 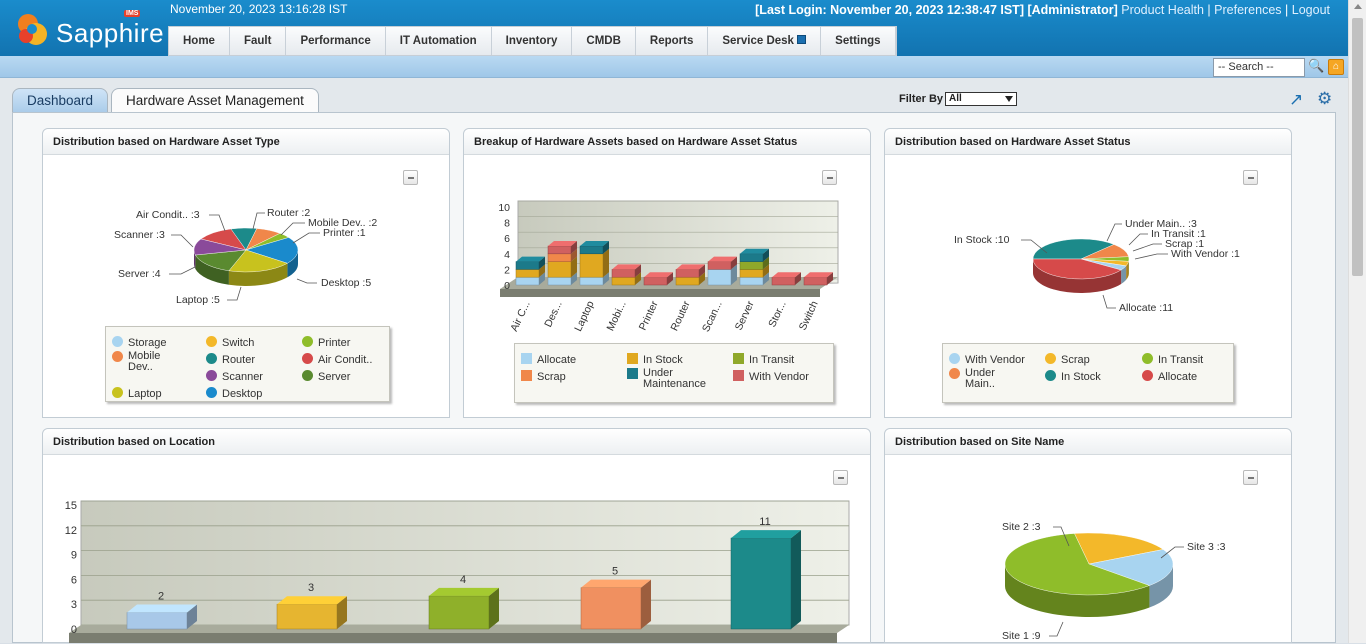 I want to click on menu-reports: Reports, so click(x=672, y=41).